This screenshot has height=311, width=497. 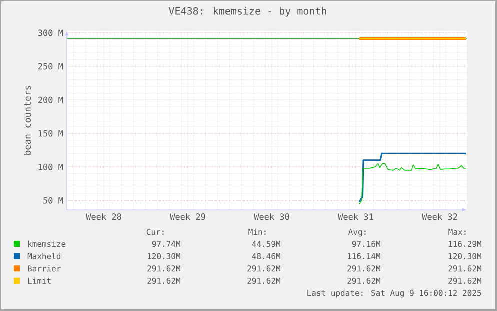 What do you see at coordinates (440, 217) in the screenshot?
I see `x-tick-label: Week 32` at bounding box center [440, 217].